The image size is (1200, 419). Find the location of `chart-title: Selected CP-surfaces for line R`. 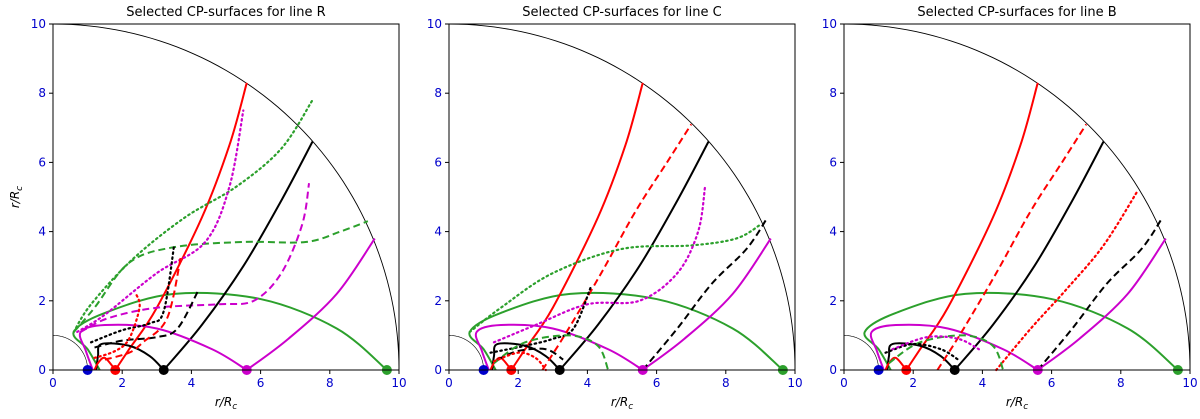

chart-title: Selected CP-surfaces for line R is located at coordinates (225, 12).